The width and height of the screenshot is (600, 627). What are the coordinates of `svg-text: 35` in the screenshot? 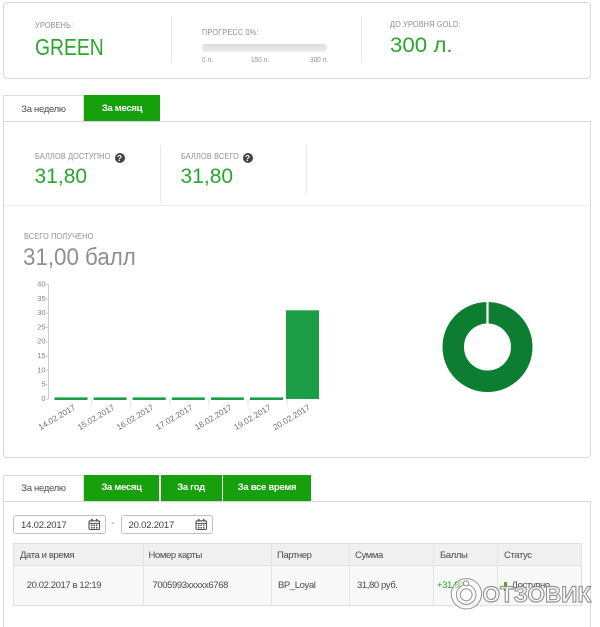 It's located at (41, 298).